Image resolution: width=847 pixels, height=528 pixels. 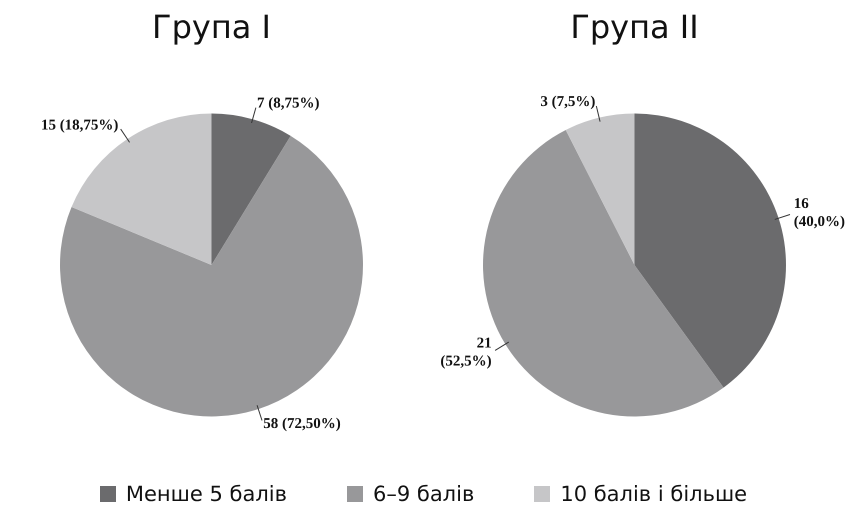 What do you see at coordinates (466, 352) in the screenshot?
I see `data-label: 21 (52,5%)` at bounding box center [466, 352].